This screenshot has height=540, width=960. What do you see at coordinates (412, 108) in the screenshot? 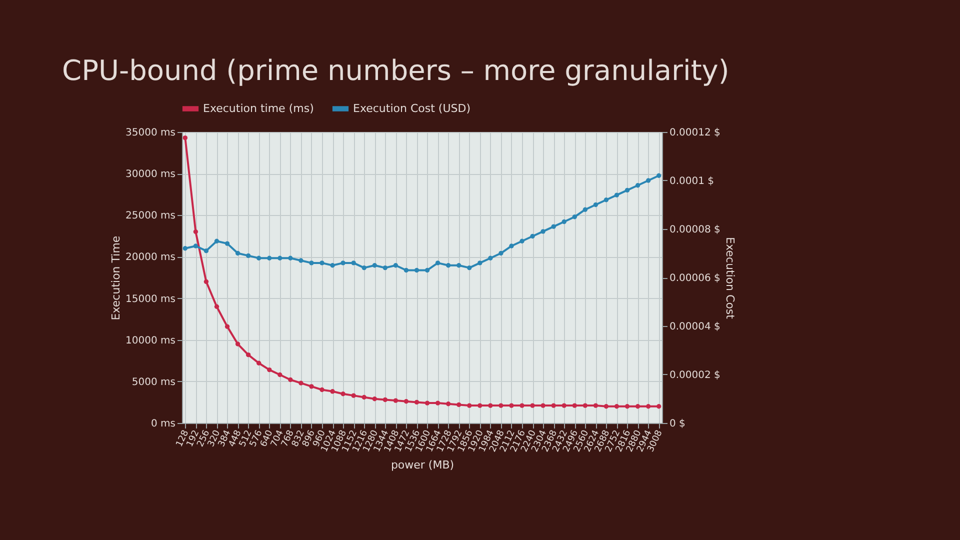
I see `legend-label: Execution Cost (USD)` at bounding box center [412, 108].